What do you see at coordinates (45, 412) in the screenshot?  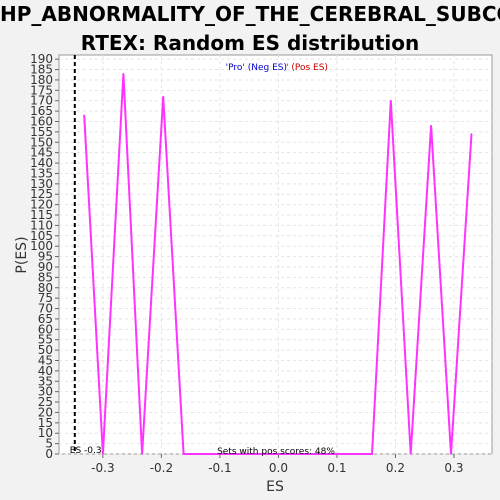 I see `y-tick-label: 20` at bounding box center [45, 412].